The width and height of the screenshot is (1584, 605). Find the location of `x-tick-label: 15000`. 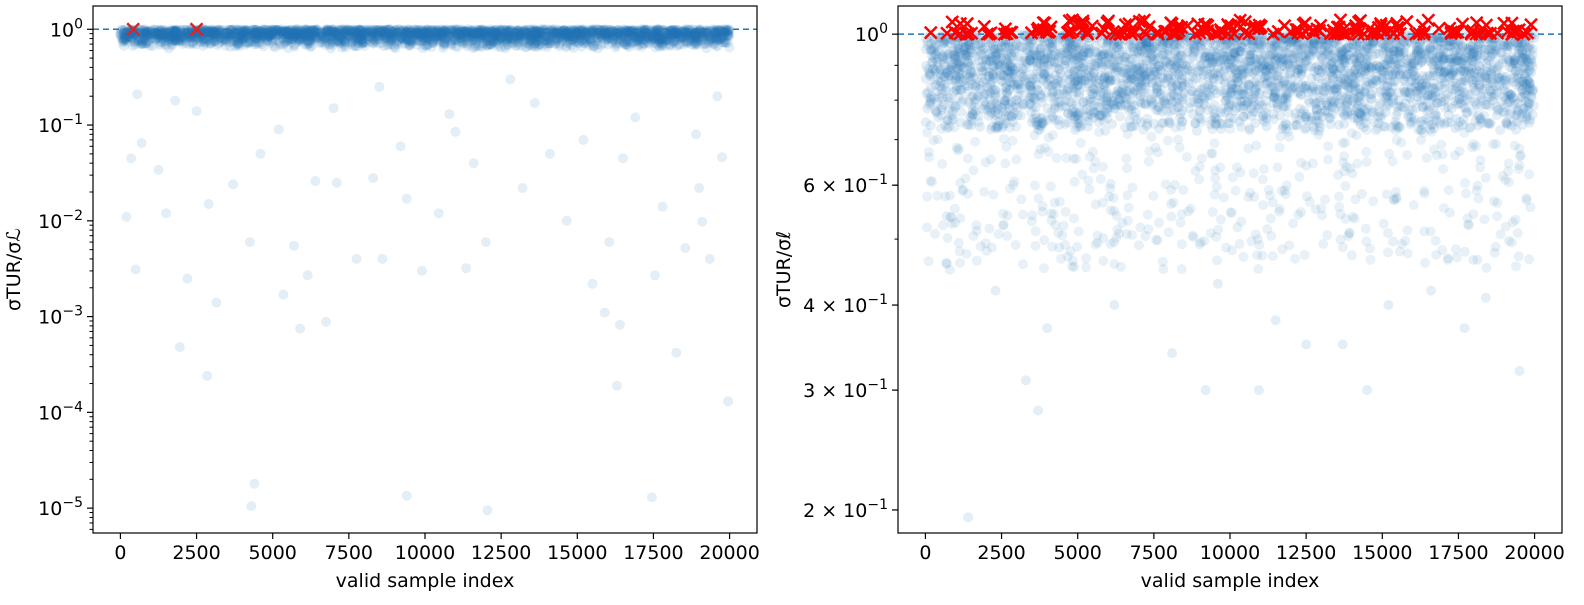

x-tick-label: 15000 is located at coordinates (577, 553).